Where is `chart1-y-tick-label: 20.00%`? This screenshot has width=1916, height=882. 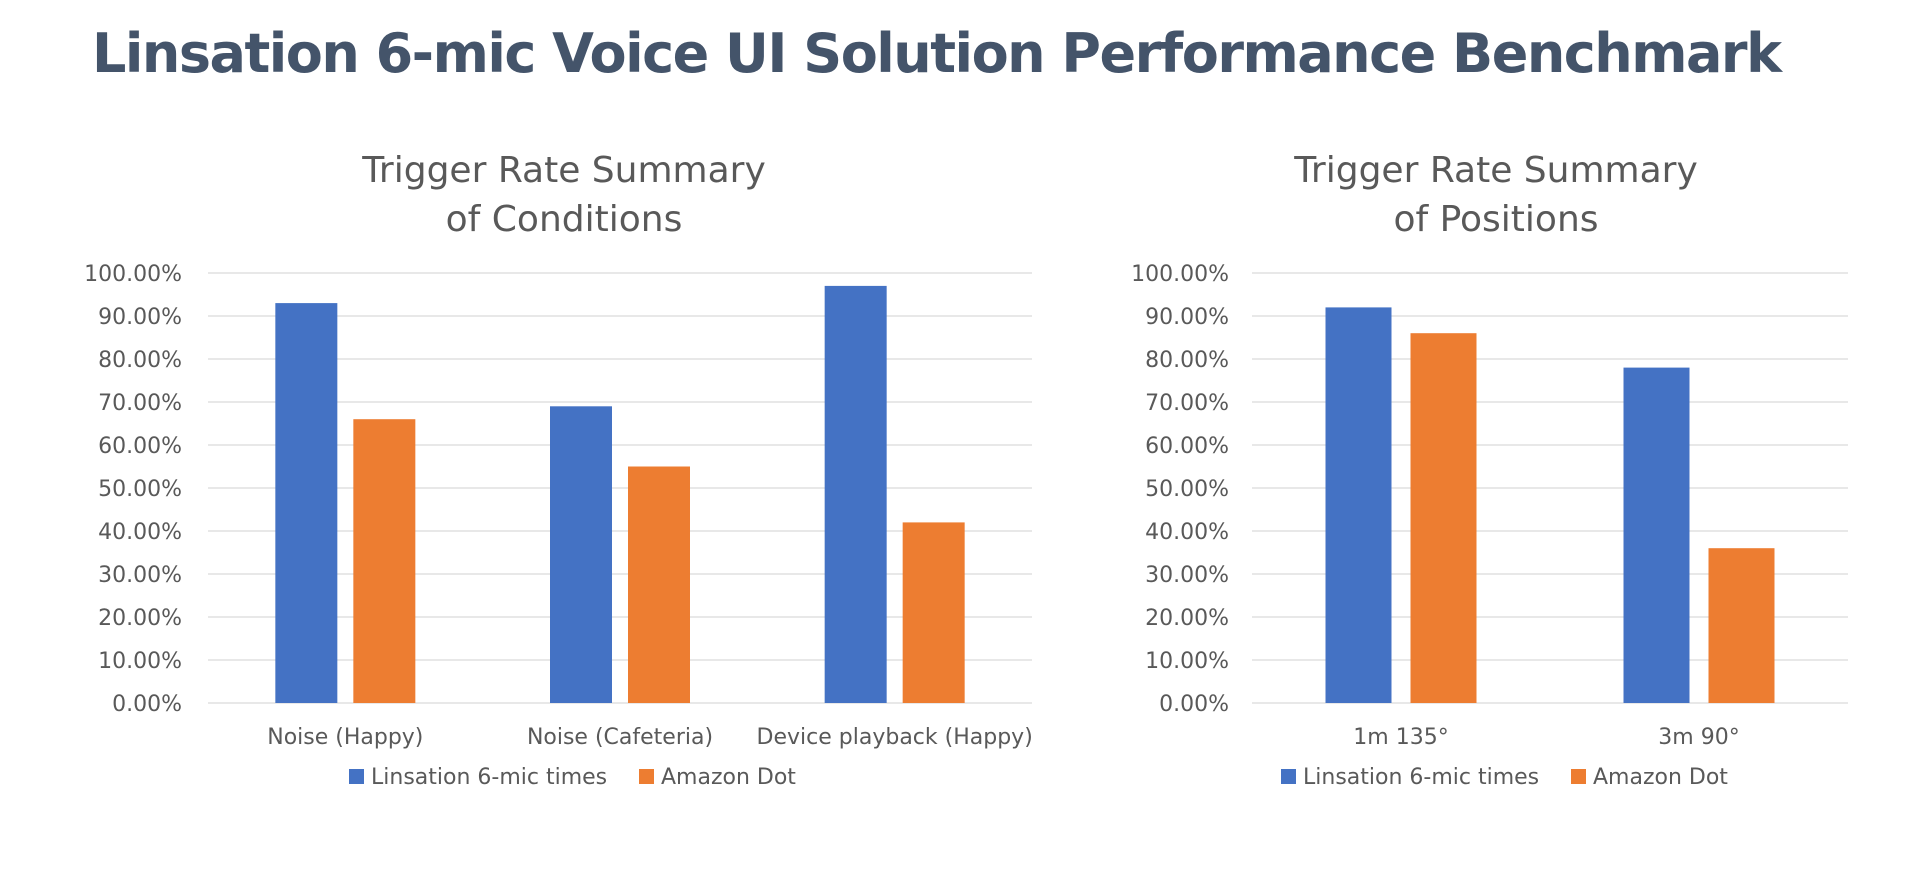 chart1-y-tick-label: 20.00% is located at coordinates (140, 618).